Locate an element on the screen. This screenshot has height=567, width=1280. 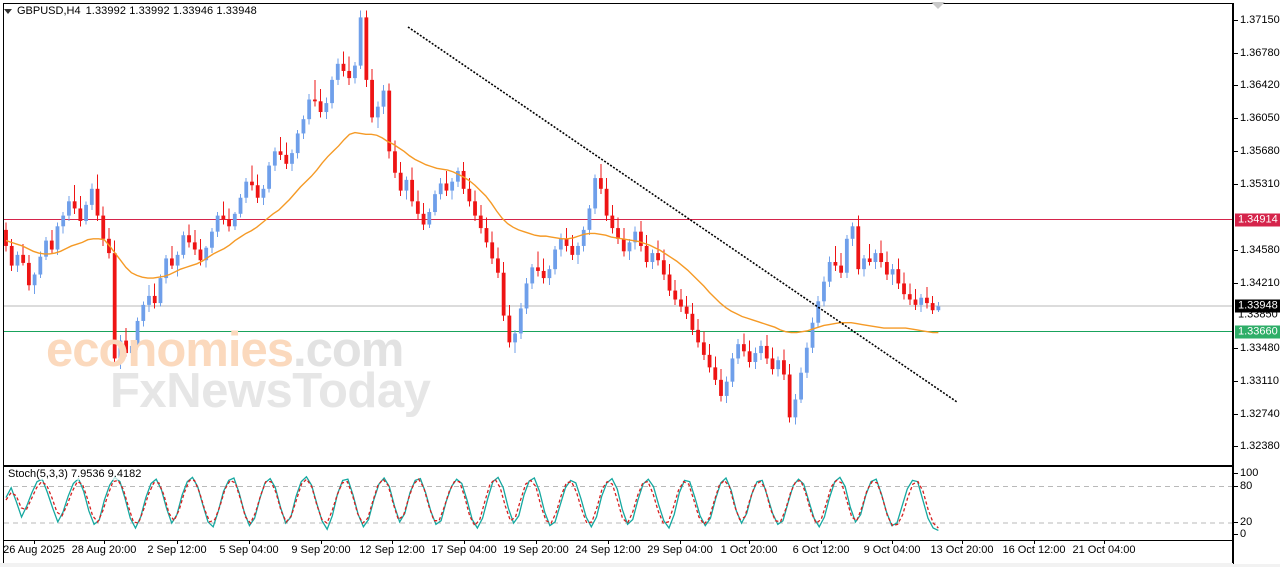
stochastic-canvas is located at coordinates (618, 503).